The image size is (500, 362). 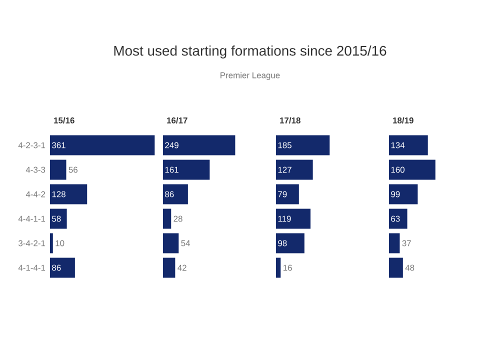 I want to click on data-label: 56, so click(x=73, y=169).